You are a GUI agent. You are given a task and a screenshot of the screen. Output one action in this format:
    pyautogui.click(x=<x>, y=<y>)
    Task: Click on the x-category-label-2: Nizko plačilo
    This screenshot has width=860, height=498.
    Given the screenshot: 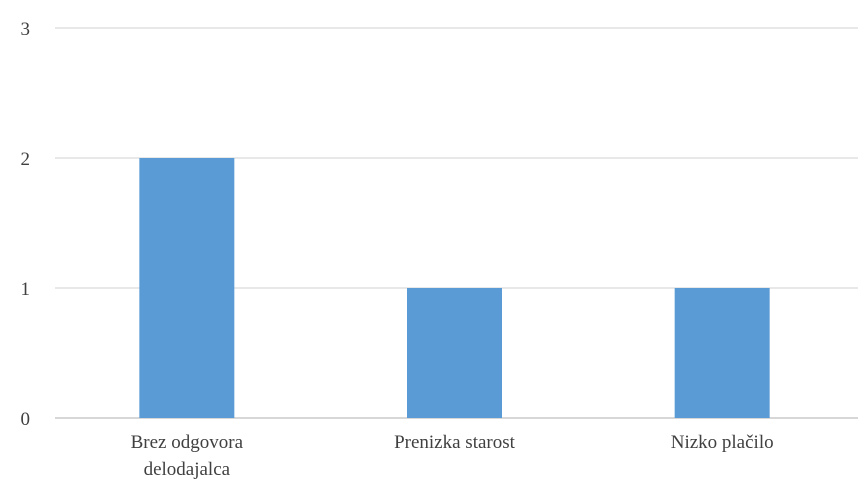 What is the action you would take?
    pyautogui.click(x=722, y=442)
    